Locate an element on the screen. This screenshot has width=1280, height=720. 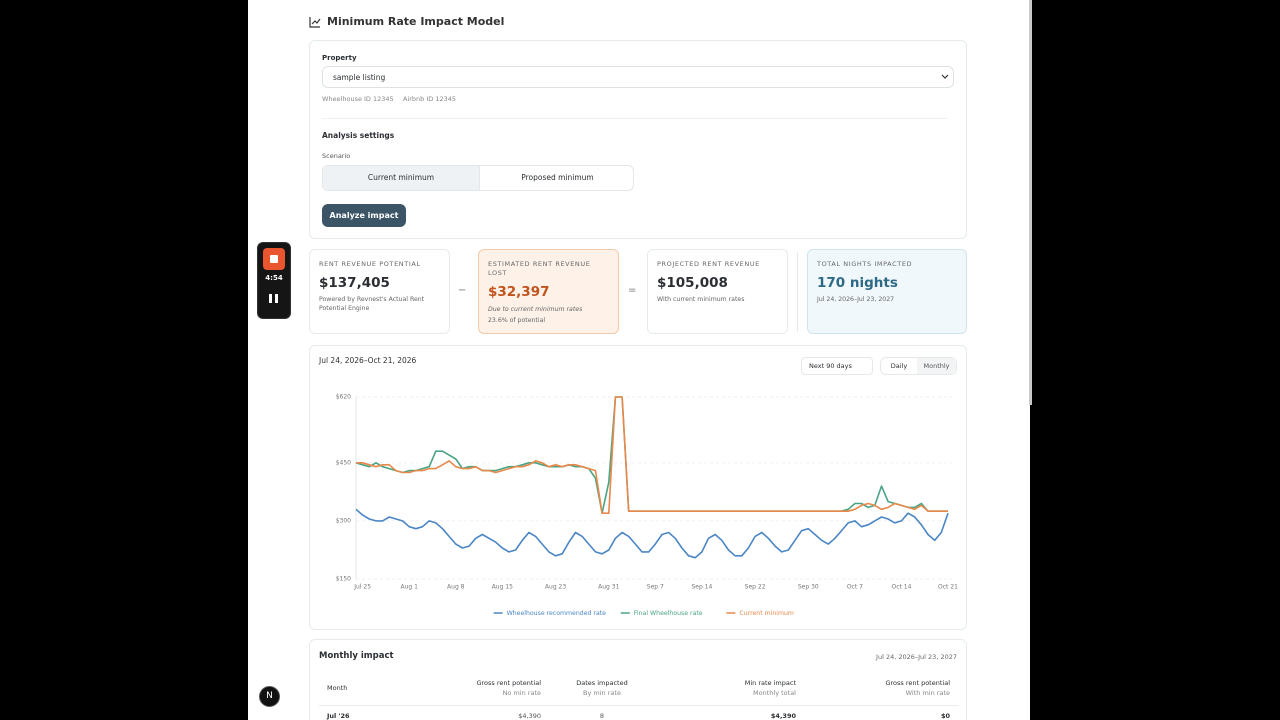
property-label: Property is located at coordinates (339, 58).